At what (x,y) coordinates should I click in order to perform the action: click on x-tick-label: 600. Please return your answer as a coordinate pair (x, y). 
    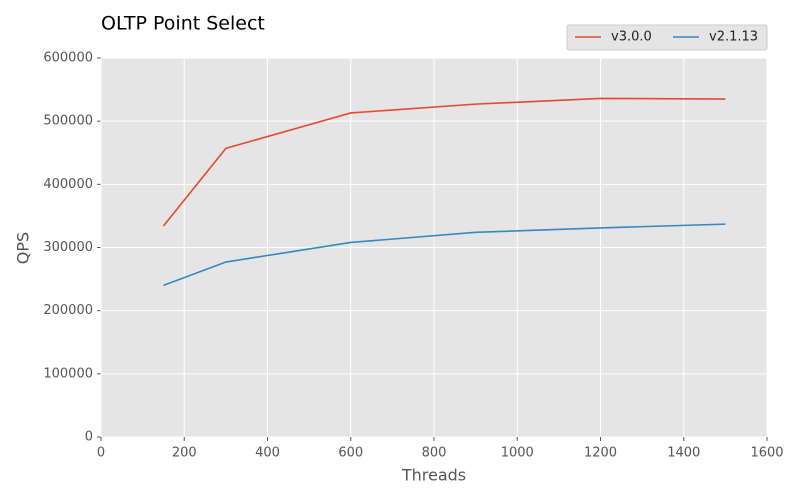
    Looking at the image, I should click on (350, 453).